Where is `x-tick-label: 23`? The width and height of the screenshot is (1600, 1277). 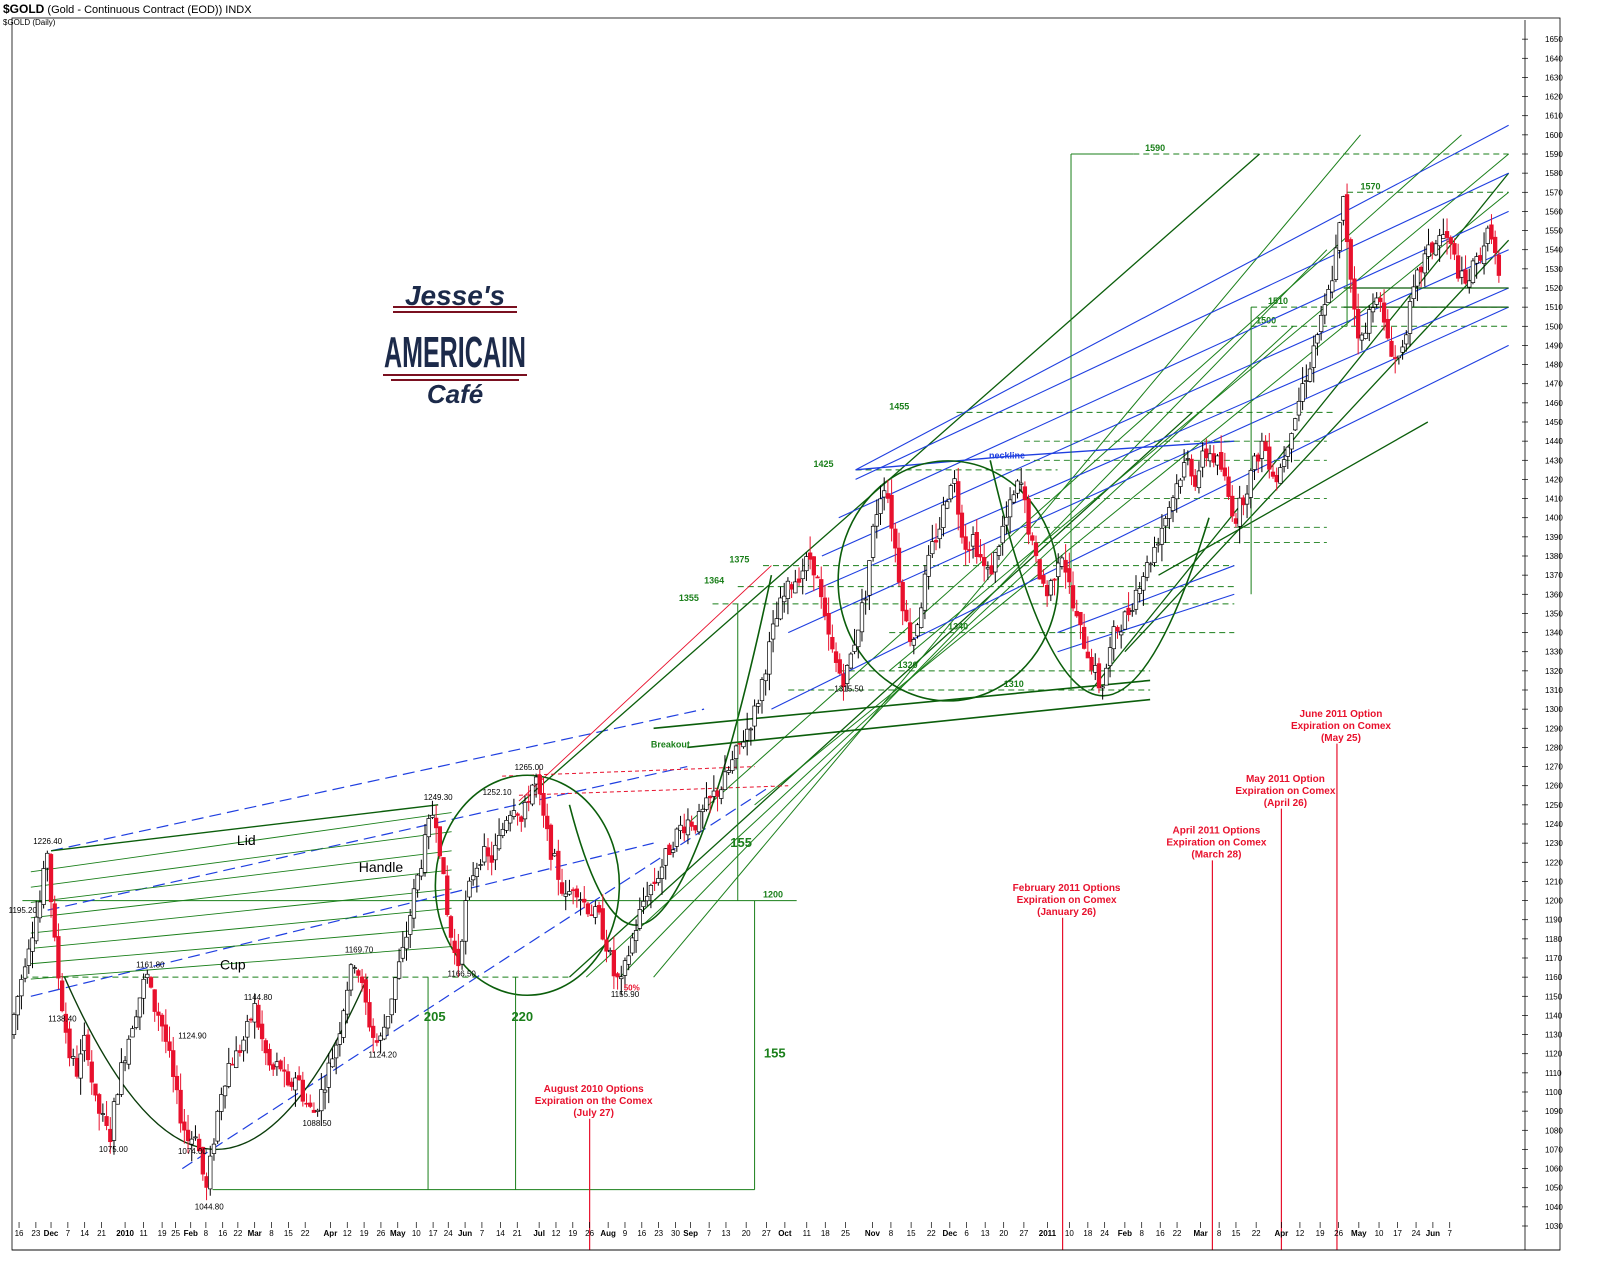 x-tick-label: 23 is located at coordinates (35, 1233).